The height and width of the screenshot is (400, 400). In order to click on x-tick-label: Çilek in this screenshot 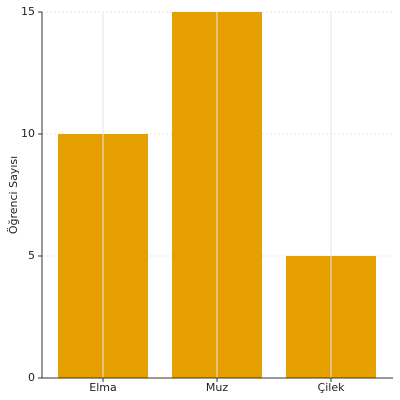, I will do `click(332, 387)`.